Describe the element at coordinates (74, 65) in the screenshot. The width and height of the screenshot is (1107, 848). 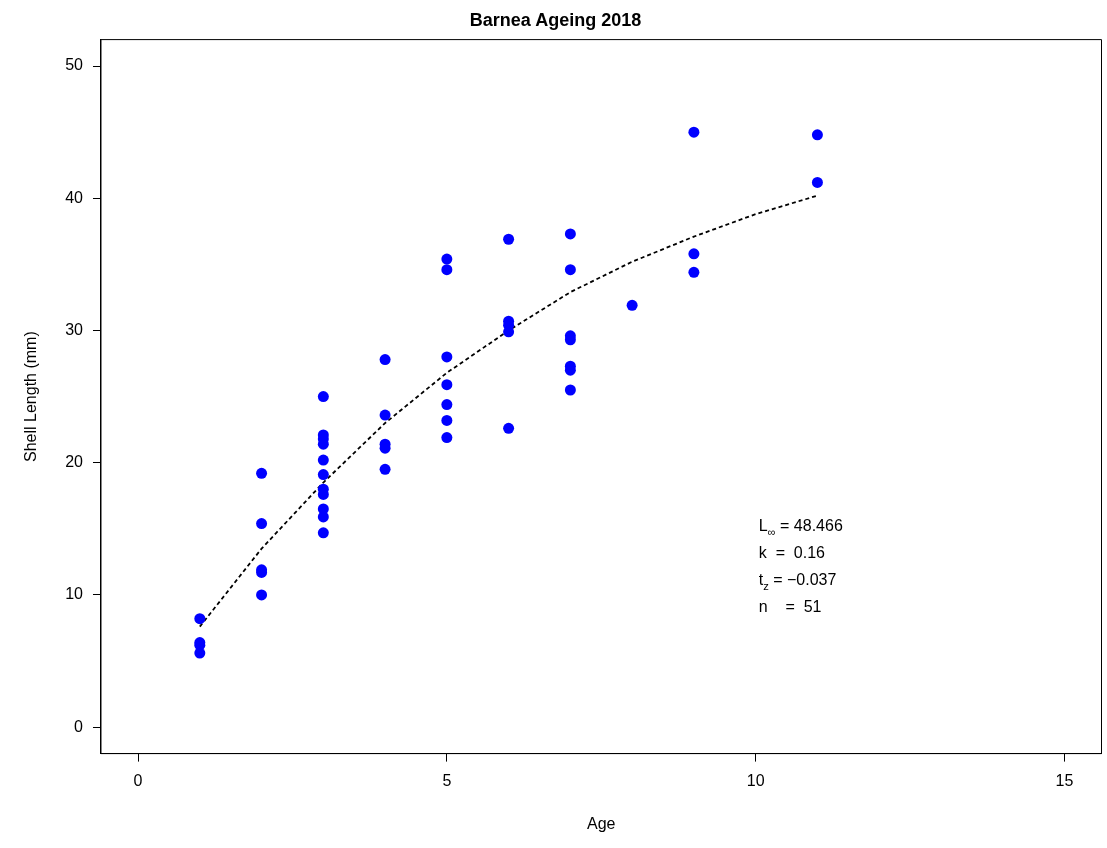
I see `y-tick-label: 50` at that location.